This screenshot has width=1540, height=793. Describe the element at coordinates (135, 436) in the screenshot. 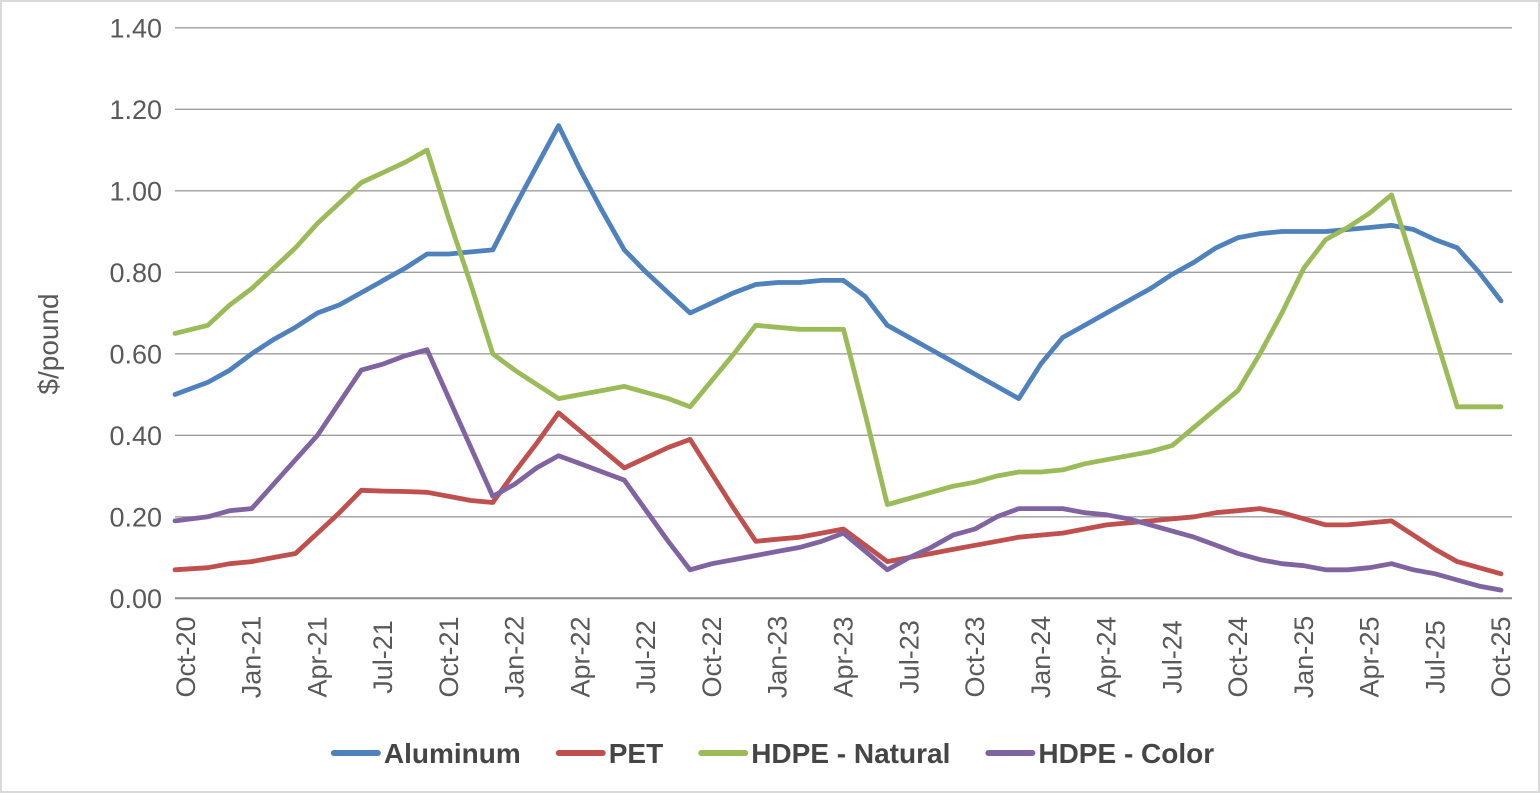

I see `y-tick-label: 0.40` at that location.